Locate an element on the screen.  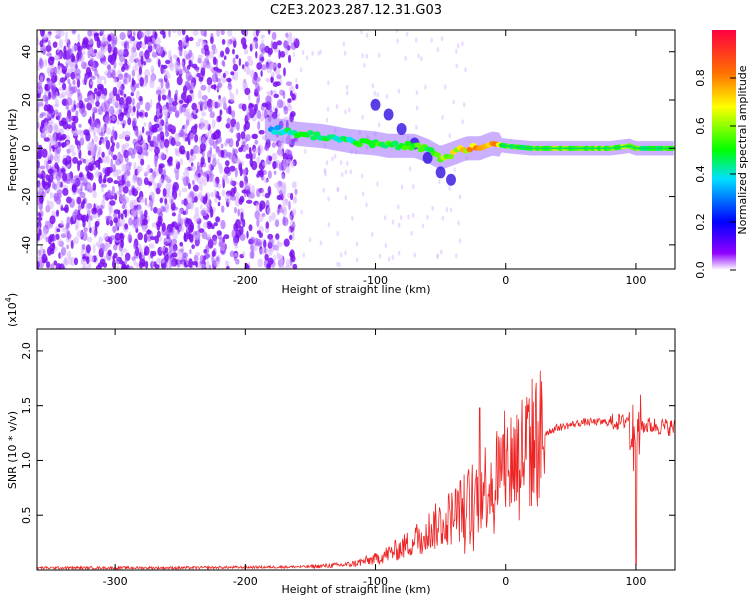
ridge-core-line is located at coordinates (586, 146).